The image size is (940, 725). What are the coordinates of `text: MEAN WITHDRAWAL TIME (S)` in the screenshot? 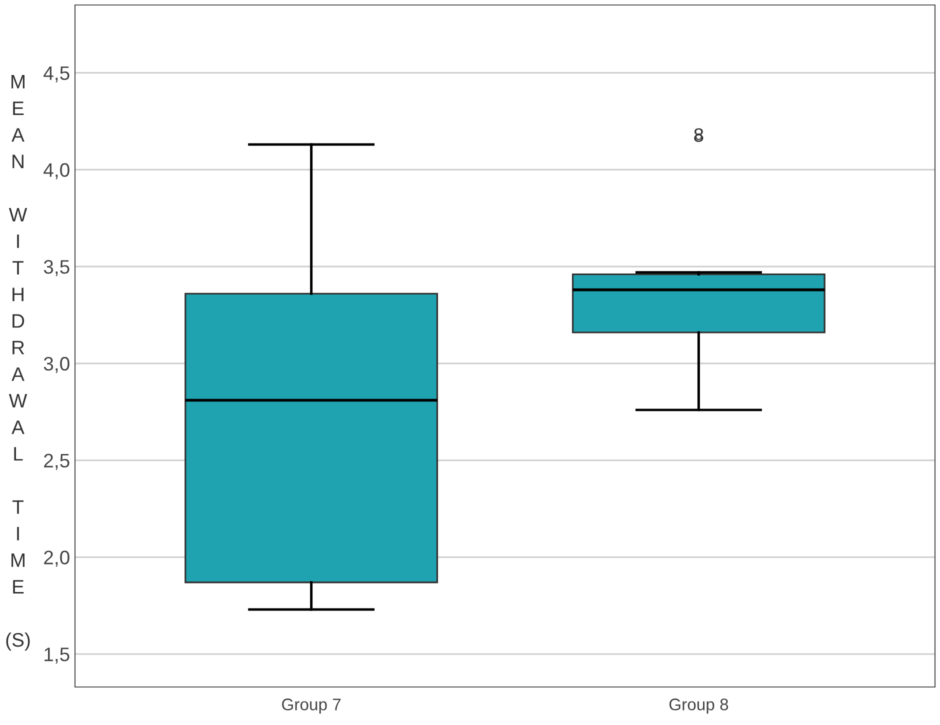 It's located at (18, 363).